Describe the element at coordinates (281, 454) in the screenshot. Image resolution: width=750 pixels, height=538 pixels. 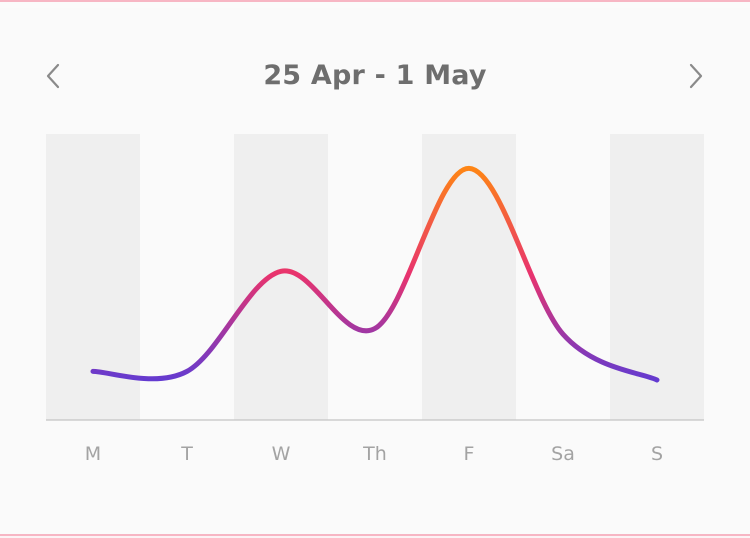
I see `day-label-w: W` at that location.